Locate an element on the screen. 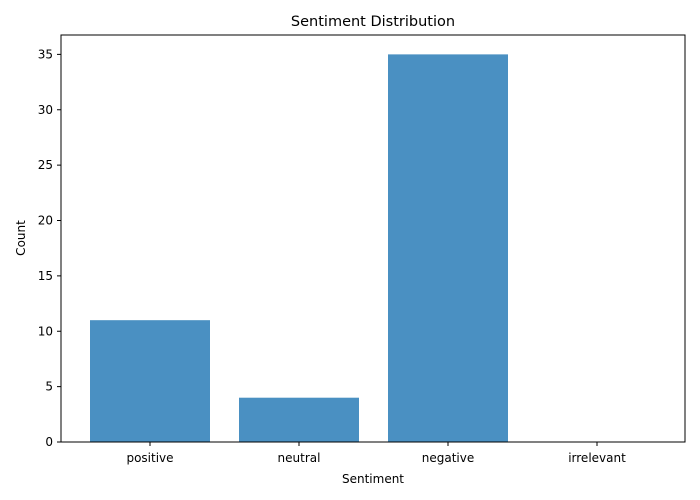 The height and width of the screenshot is (500, 700). y-tick-label-20: 20 is located at coordinates (45, 221).